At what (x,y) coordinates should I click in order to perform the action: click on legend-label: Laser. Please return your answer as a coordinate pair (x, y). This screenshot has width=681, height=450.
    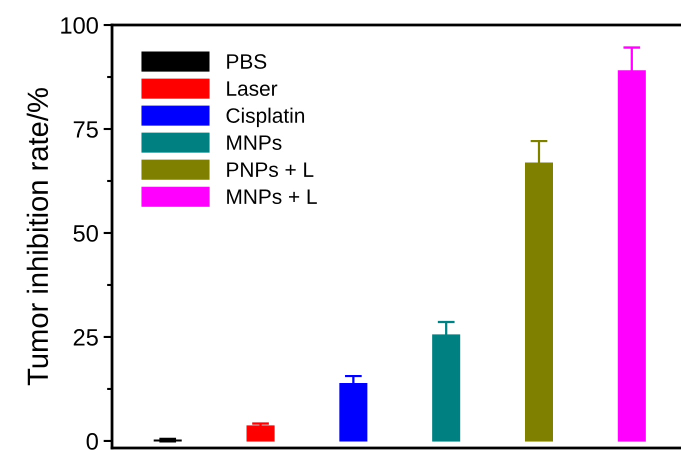
    Looking at the image, I should click on (252, 88).